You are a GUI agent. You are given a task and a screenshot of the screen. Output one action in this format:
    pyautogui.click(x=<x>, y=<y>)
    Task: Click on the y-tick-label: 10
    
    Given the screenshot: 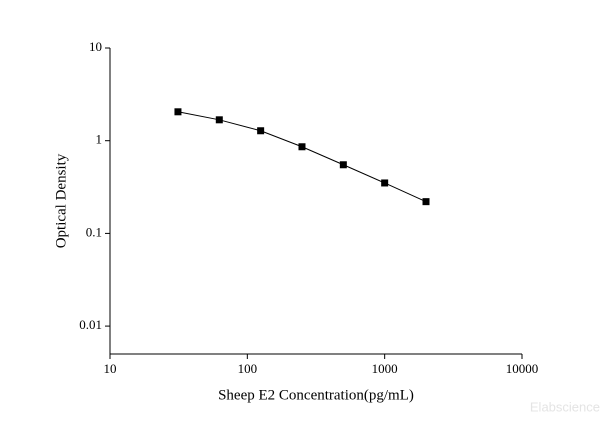 What is the action you would take?
    pyautogui.click(x=95, y=46)
    